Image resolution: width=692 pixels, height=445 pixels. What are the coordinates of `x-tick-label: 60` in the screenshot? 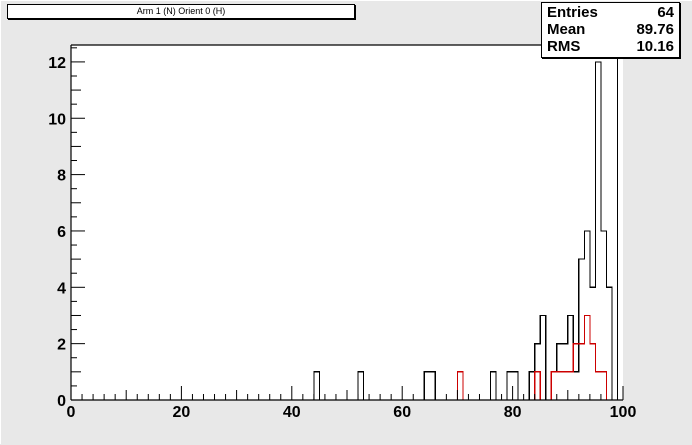 It's located at (402, 412).